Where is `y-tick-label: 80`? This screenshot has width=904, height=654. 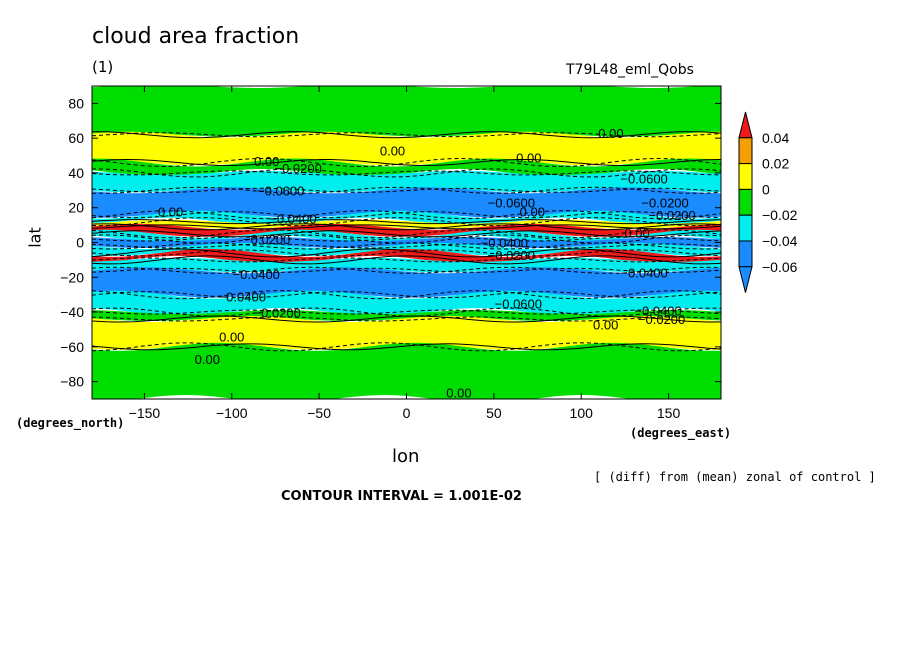
y-tick-label: 80 is located at coordinates (76, 103).